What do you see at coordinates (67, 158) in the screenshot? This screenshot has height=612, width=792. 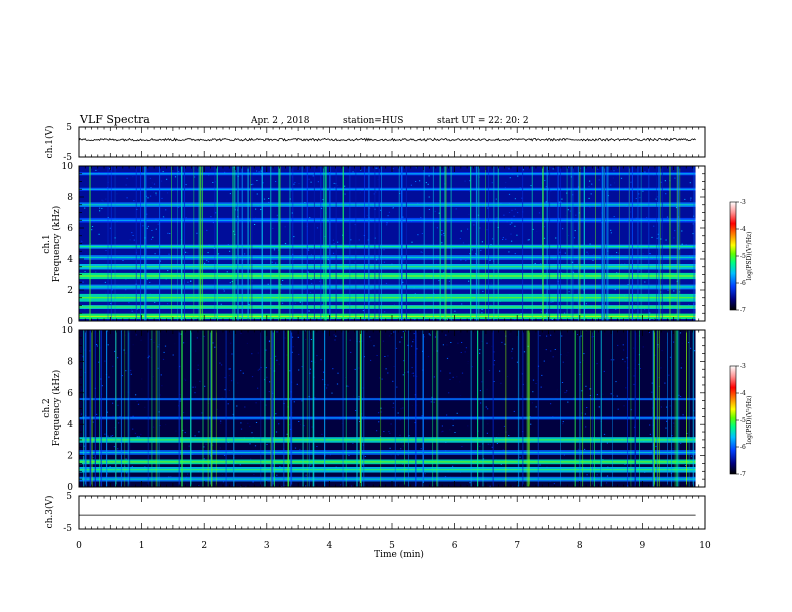 I see `ch1-ytick-bottom: -5` at bounding box center [67, 158].